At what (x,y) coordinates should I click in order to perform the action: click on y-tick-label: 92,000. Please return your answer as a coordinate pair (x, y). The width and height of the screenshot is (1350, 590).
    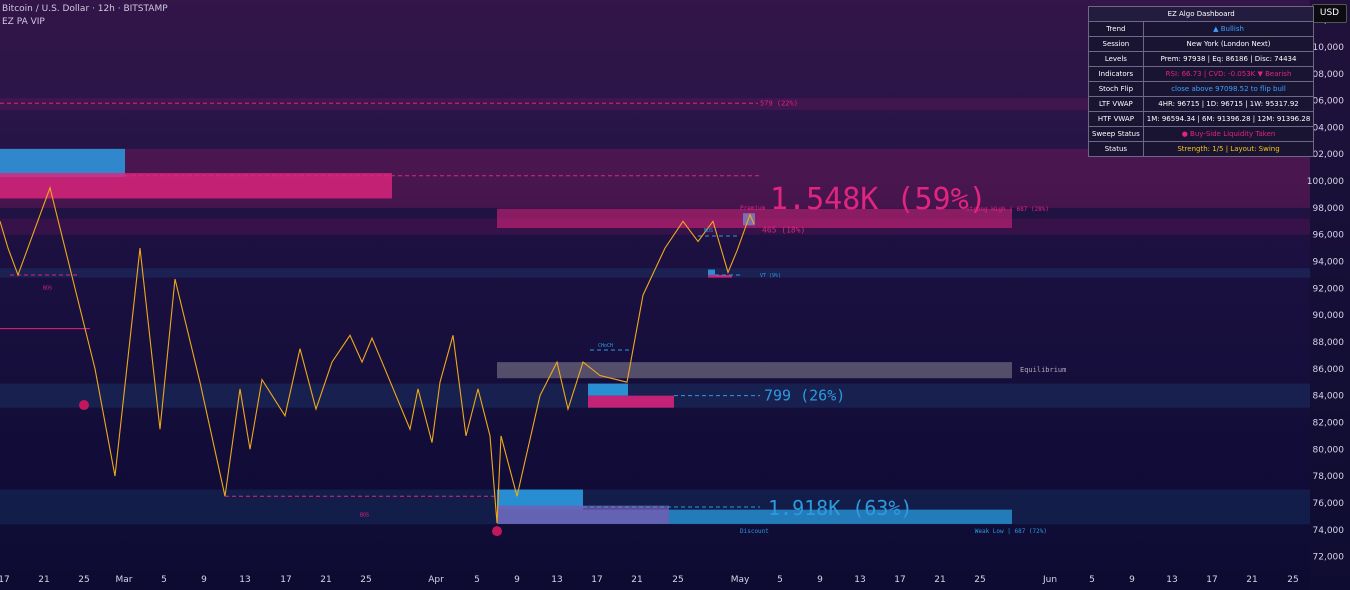
    Looking at the image, I should click on (1329, 289).